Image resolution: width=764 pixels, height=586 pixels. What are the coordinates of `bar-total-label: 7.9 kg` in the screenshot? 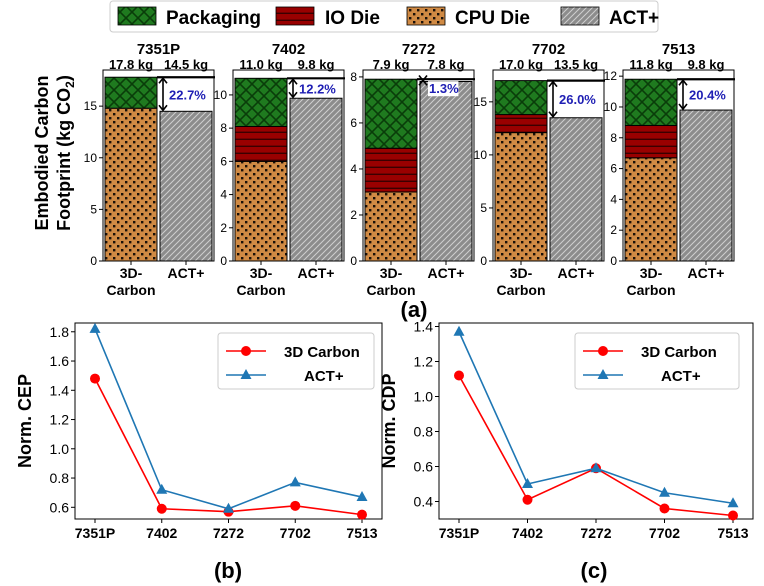 It's located at (391, 64).